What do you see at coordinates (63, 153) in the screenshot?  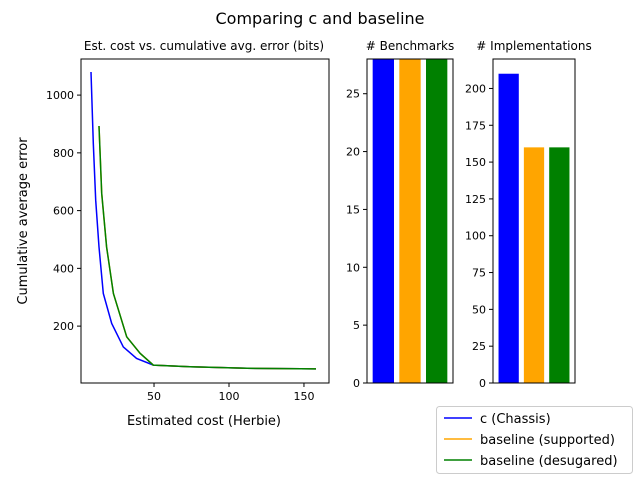 I see `y-tick-label: 800` at bounding box center [63, 153].